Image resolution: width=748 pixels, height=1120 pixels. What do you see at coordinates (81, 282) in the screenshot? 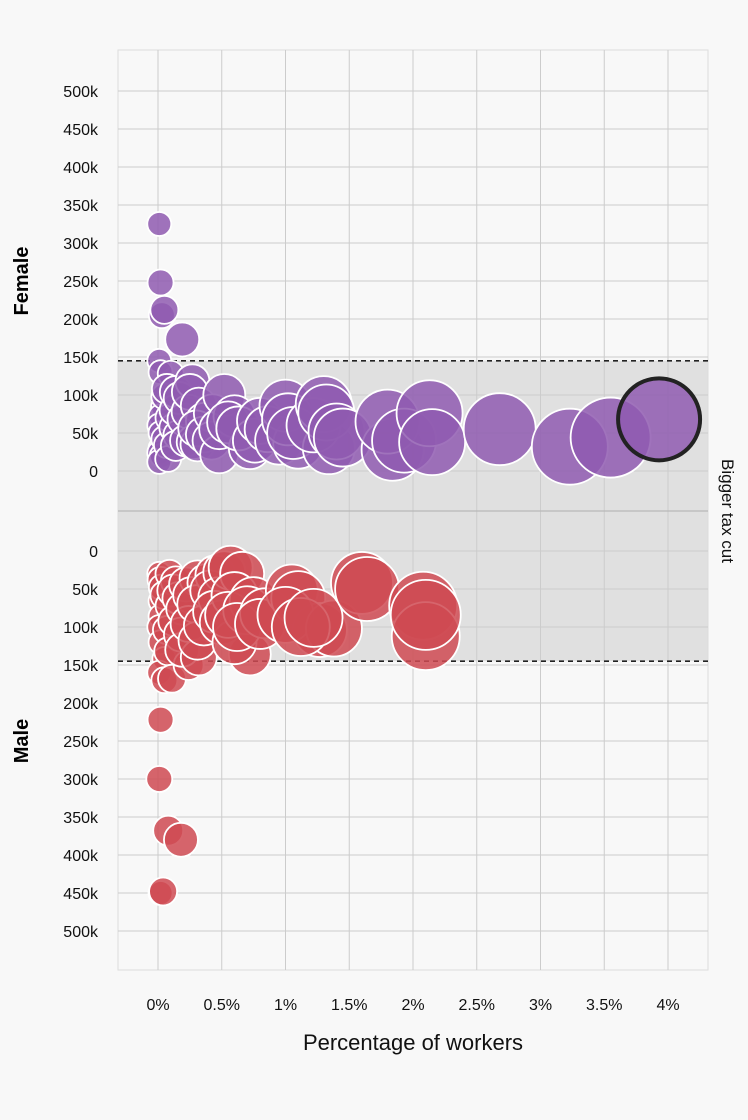
I see `female-y-tick-label: 250k` at bounding box center [81, 282].